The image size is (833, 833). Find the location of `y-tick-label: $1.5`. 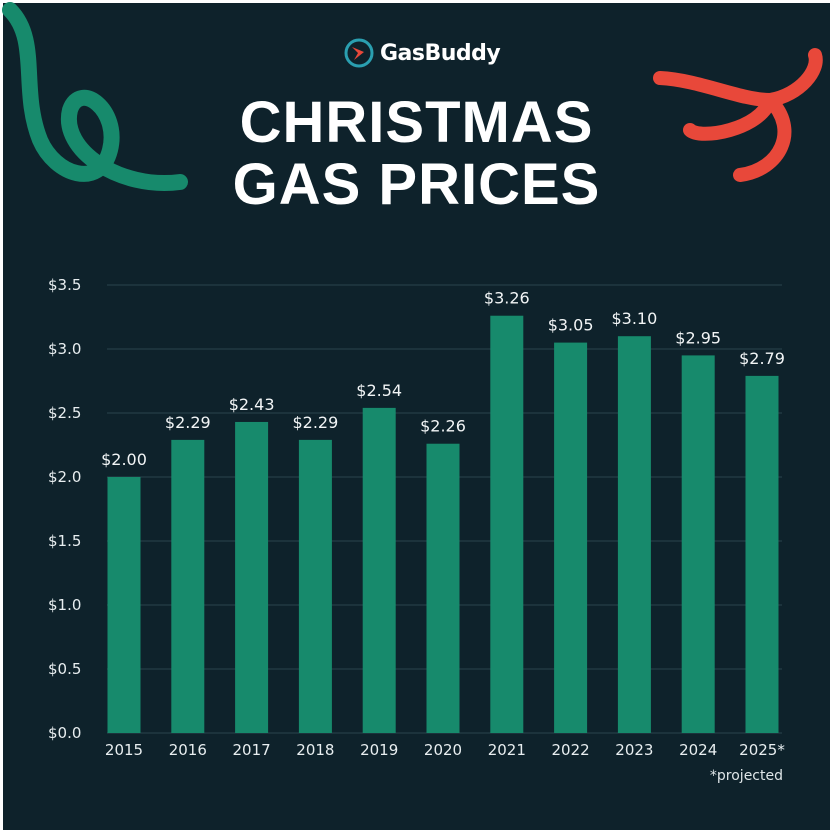

y-tick-label: $1.5 is located at coordinates (64, 541).